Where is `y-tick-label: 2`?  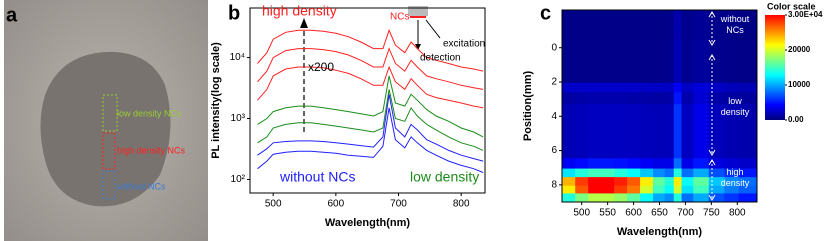
y-tick-label: 2 is located at coordinates (554, 82).